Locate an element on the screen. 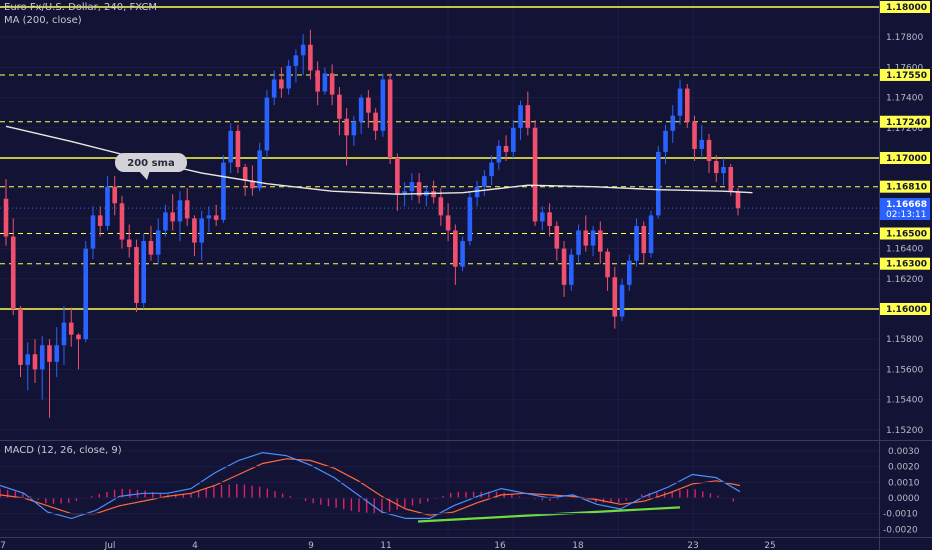 This screenshot has height=550, width=932. macd-legend: MACD (12, 26, close, 9) is located at coordinates (63, 450).